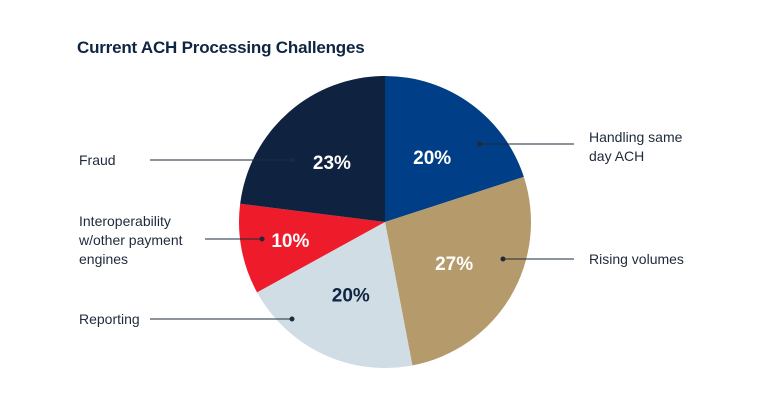 This screenshot has height=400, width=764. Describe the element at coordinates (290, 241) in the screenshot. I see `pie-value-label-interoperability: 10%` at that location.